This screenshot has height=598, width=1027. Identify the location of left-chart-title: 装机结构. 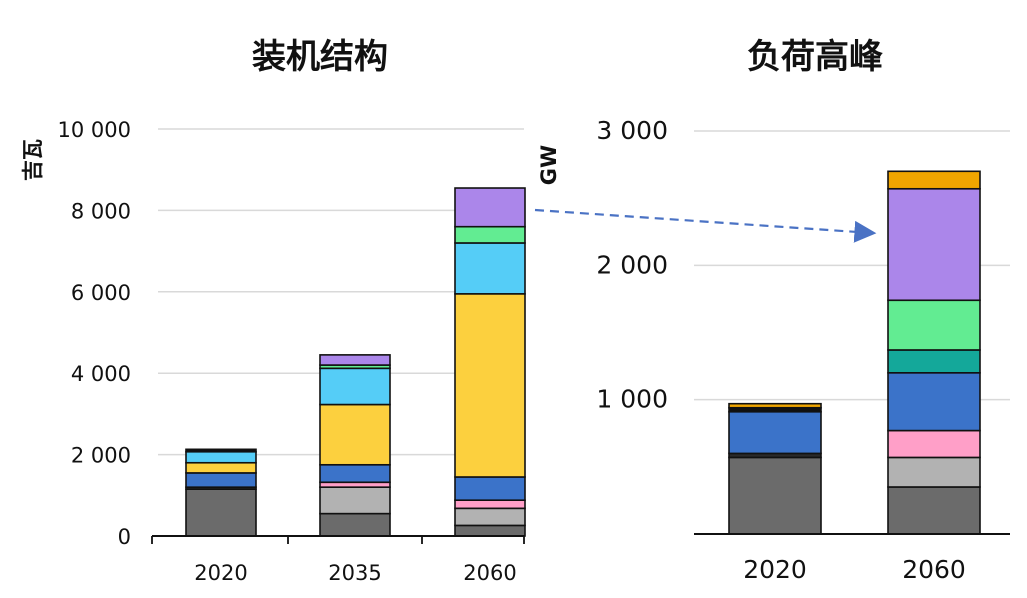
(320, 57).